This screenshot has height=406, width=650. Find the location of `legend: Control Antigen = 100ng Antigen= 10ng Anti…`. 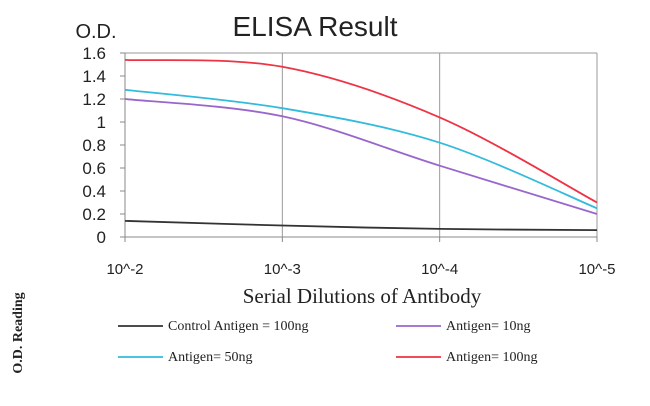

legend: Control Antigen = 100ng Antigen= 10ng Anti… is located at coordinates (328, 342).